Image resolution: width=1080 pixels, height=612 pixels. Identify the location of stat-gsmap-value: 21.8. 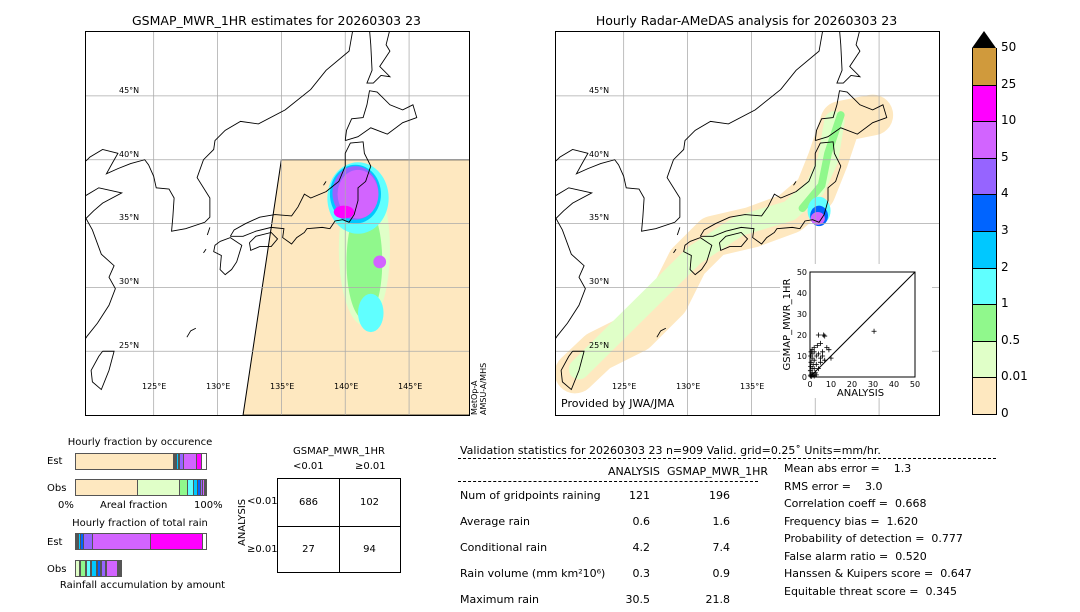
(718, 599).